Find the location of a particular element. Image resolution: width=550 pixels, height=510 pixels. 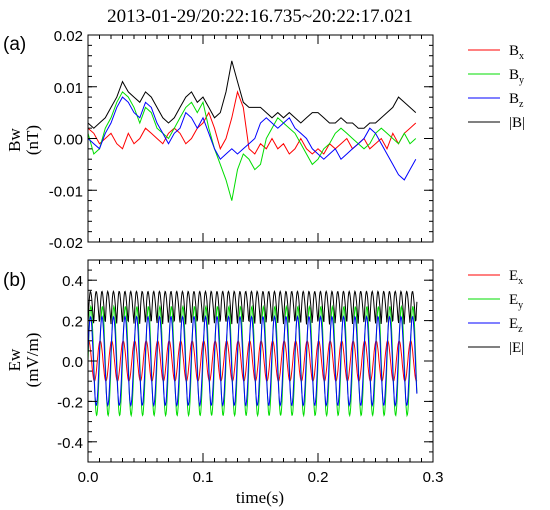

y-axis-label-a-main: Bw is located at coordinates (14, 139).